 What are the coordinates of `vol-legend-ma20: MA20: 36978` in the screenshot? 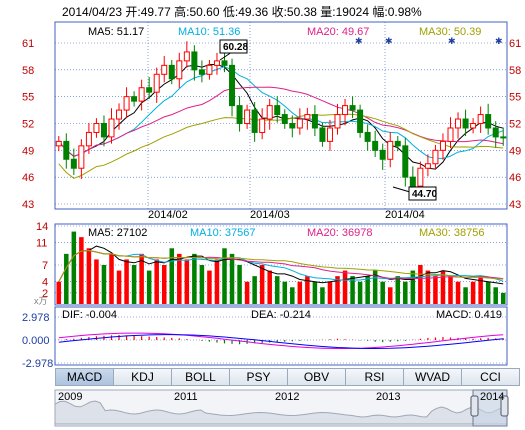 It's located at (339, 233).